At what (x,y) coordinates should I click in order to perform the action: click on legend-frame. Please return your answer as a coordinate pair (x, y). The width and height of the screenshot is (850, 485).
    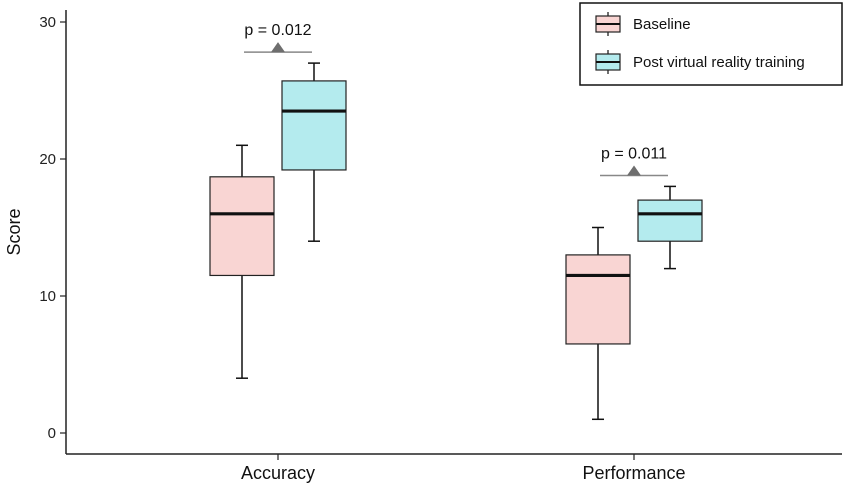
    Looking at the image, I should click on (711, 44).